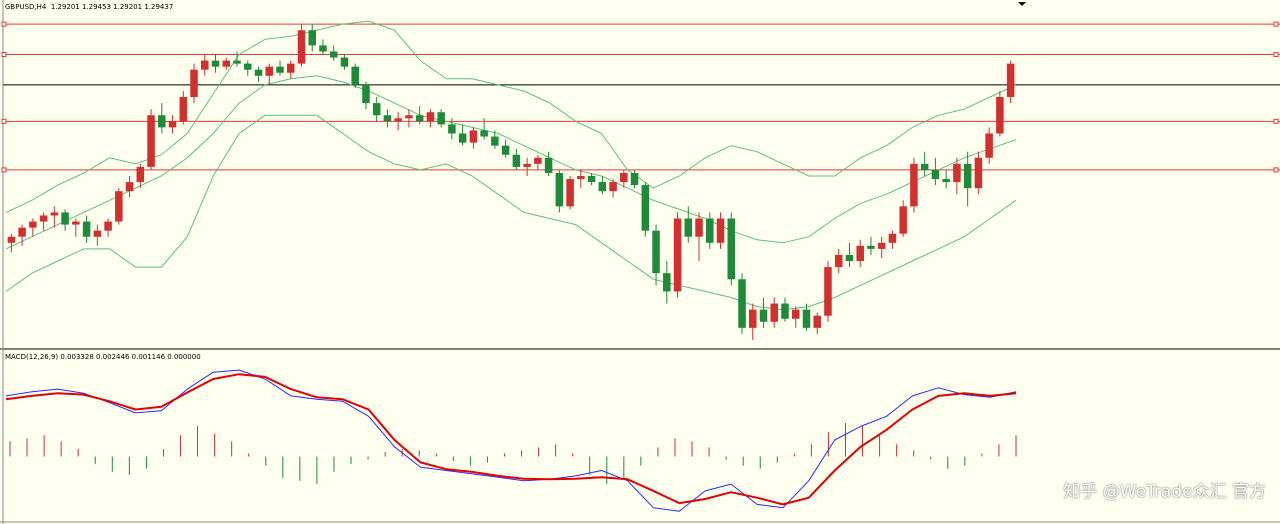 The width and height of the screenshot is (1280, 524). I want to click on ohlc-values: 1.29201 1.29453 1.29201 1.29437, so click(112, 7).